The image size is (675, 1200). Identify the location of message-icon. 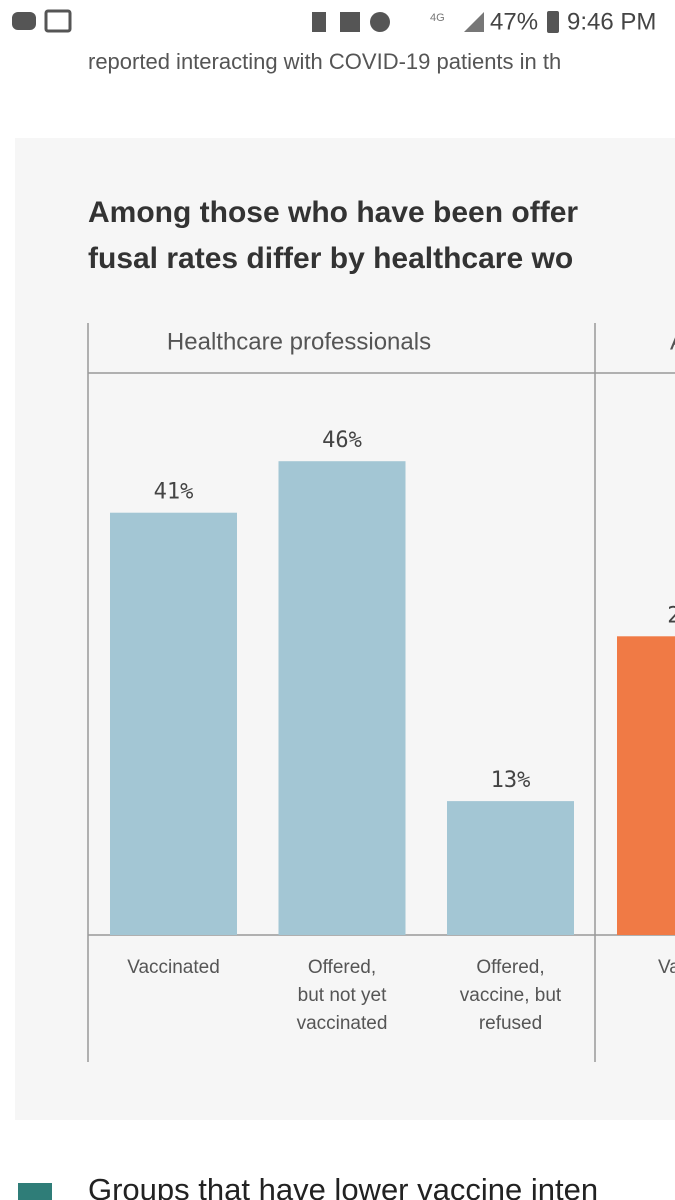
(24, 21).